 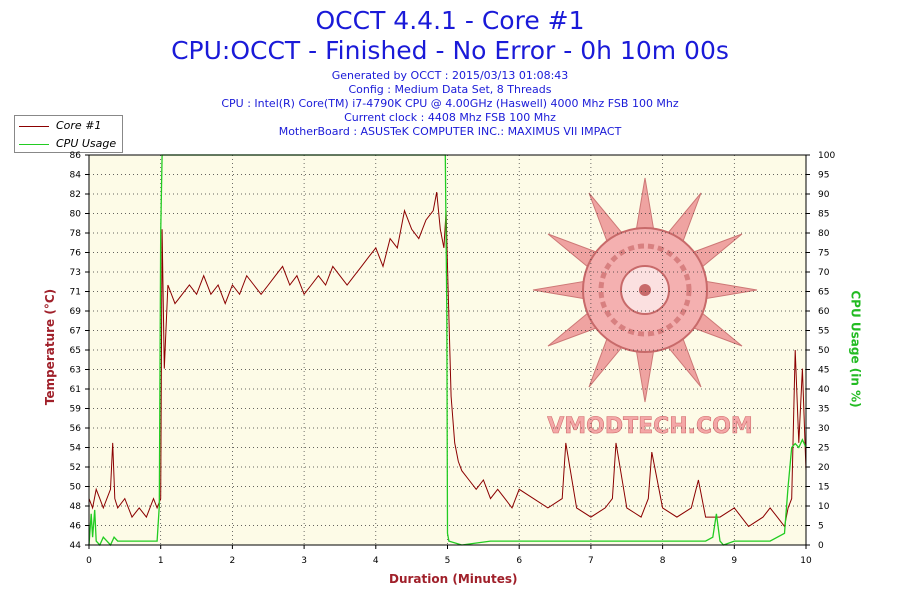 I want to click on y2-tick-label: 80, so click(x=824, y=234).